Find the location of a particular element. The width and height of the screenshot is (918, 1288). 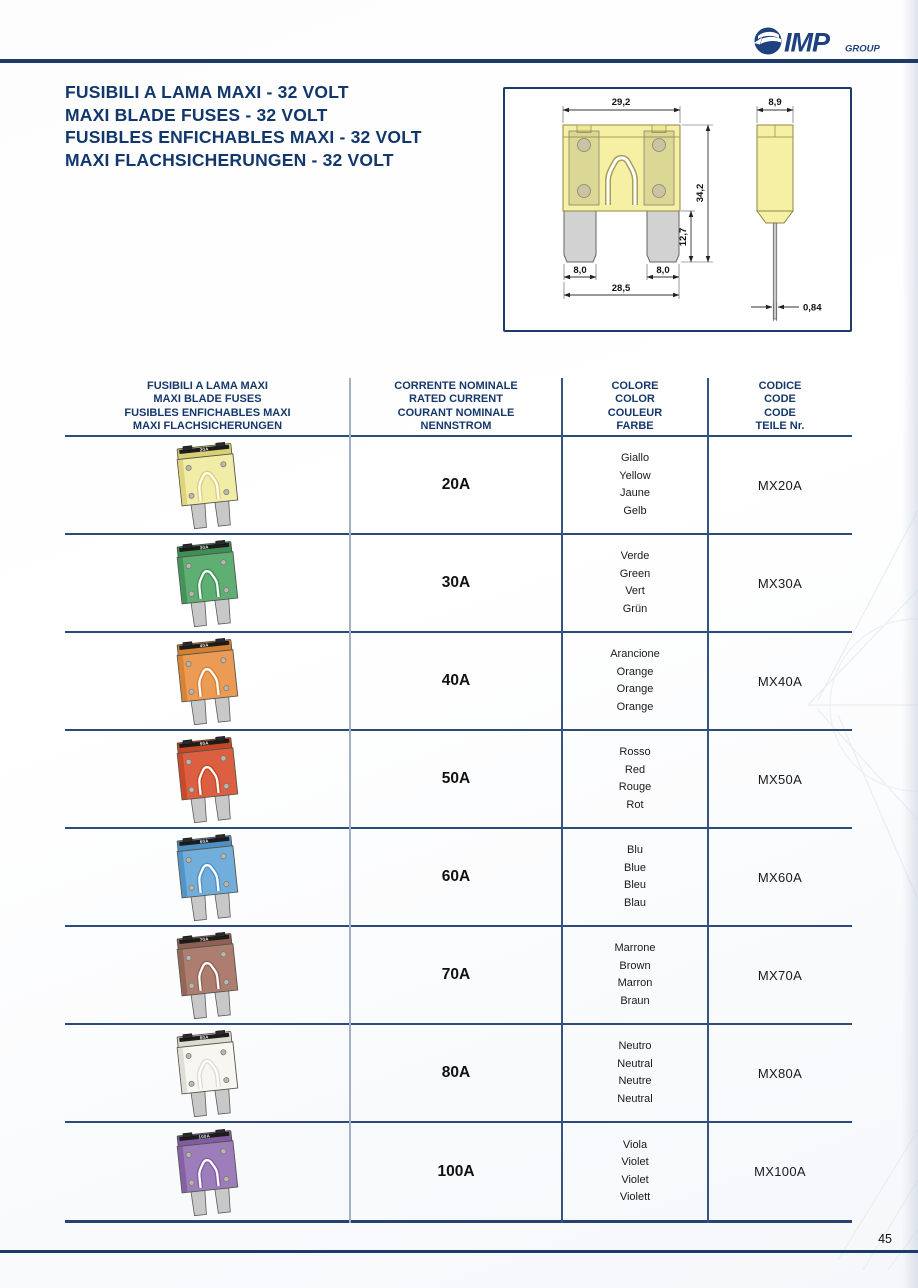

svg-text: 20A is located at coordinates (204, 449).